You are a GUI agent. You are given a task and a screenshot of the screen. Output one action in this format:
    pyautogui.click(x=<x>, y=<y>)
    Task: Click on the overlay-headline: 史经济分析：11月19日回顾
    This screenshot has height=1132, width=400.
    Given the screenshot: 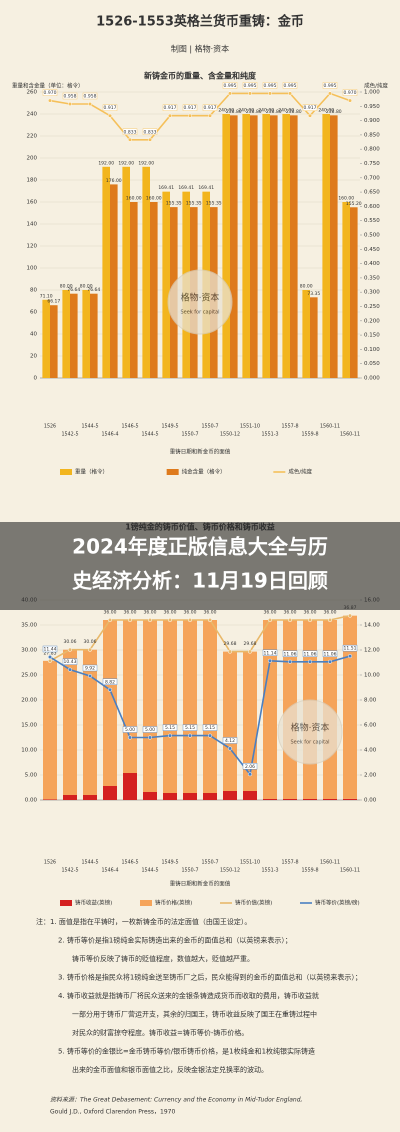 What is the action you would take?
    pyautogui.click(x=200, y=581)
    